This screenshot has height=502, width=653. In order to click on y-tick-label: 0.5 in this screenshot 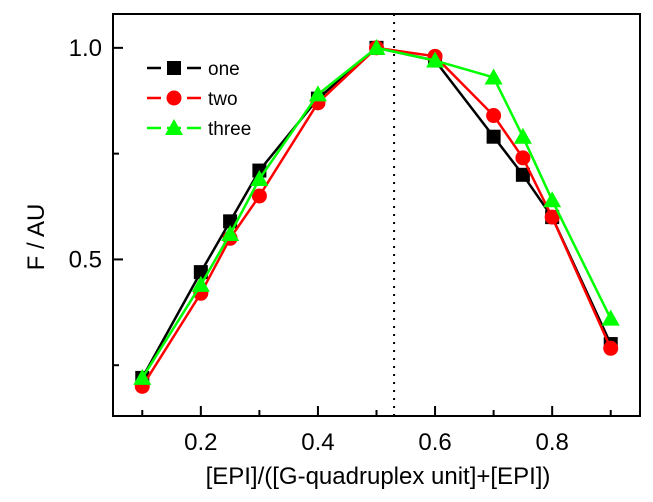, I will do `click(85, 259)`.